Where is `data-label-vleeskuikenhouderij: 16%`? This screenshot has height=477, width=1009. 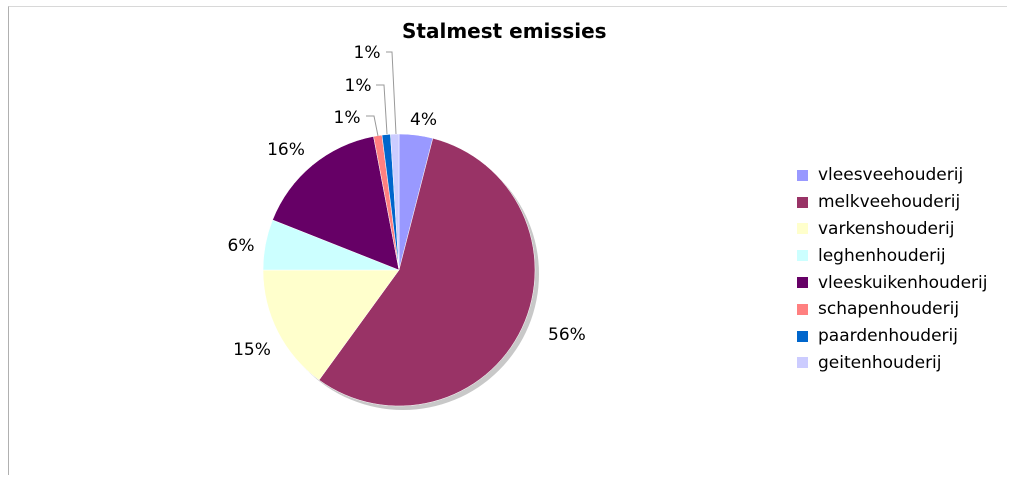
data-label-vleeskuikenhouderij: 16% is located at coordinates (286, 150).